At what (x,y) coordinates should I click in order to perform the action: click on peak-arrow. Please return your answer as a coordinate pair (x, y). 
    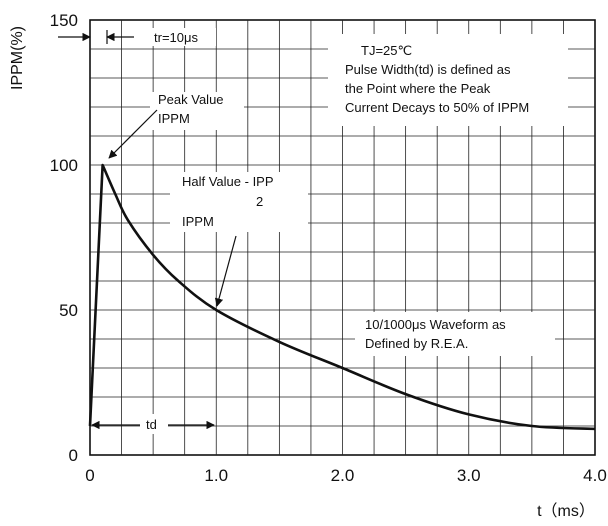
    Looking at the image, I should click on (133, 134).